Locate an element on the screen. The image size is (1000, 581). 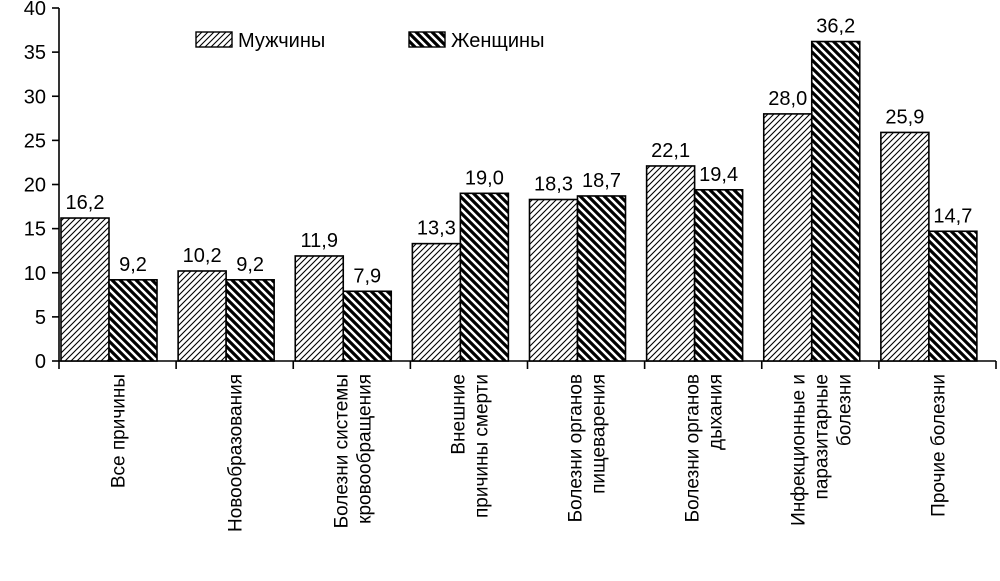
category-label-2-line-1: кровообращения is located at coordinates (364, 449).